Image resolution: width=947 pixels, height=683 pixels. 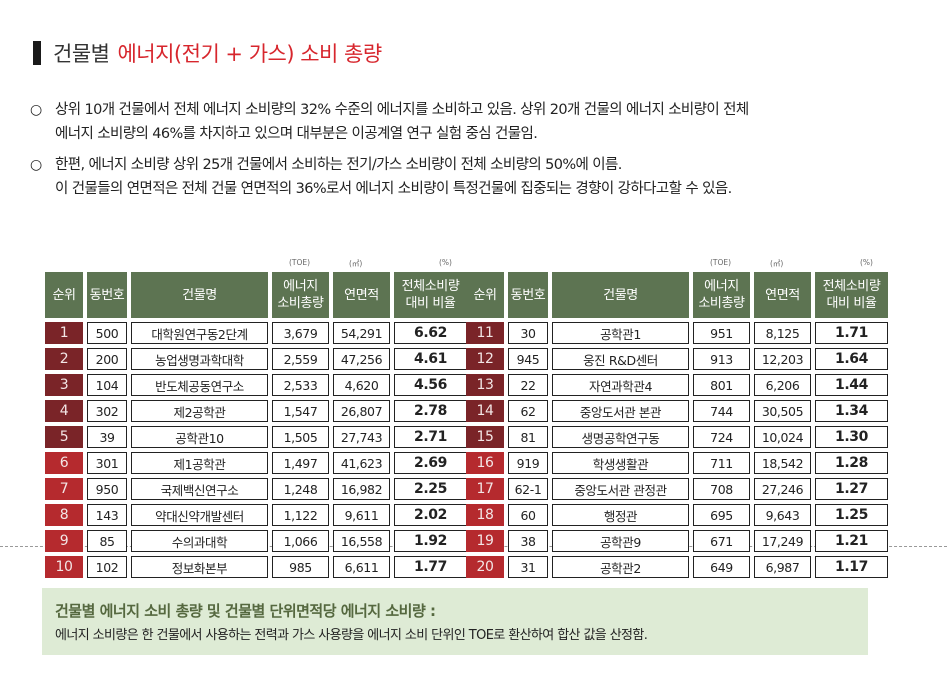 What do you see at coordinates (528, 385) in the screenshot?
I see `cell-no: 22` at bounding box center [528, 385].